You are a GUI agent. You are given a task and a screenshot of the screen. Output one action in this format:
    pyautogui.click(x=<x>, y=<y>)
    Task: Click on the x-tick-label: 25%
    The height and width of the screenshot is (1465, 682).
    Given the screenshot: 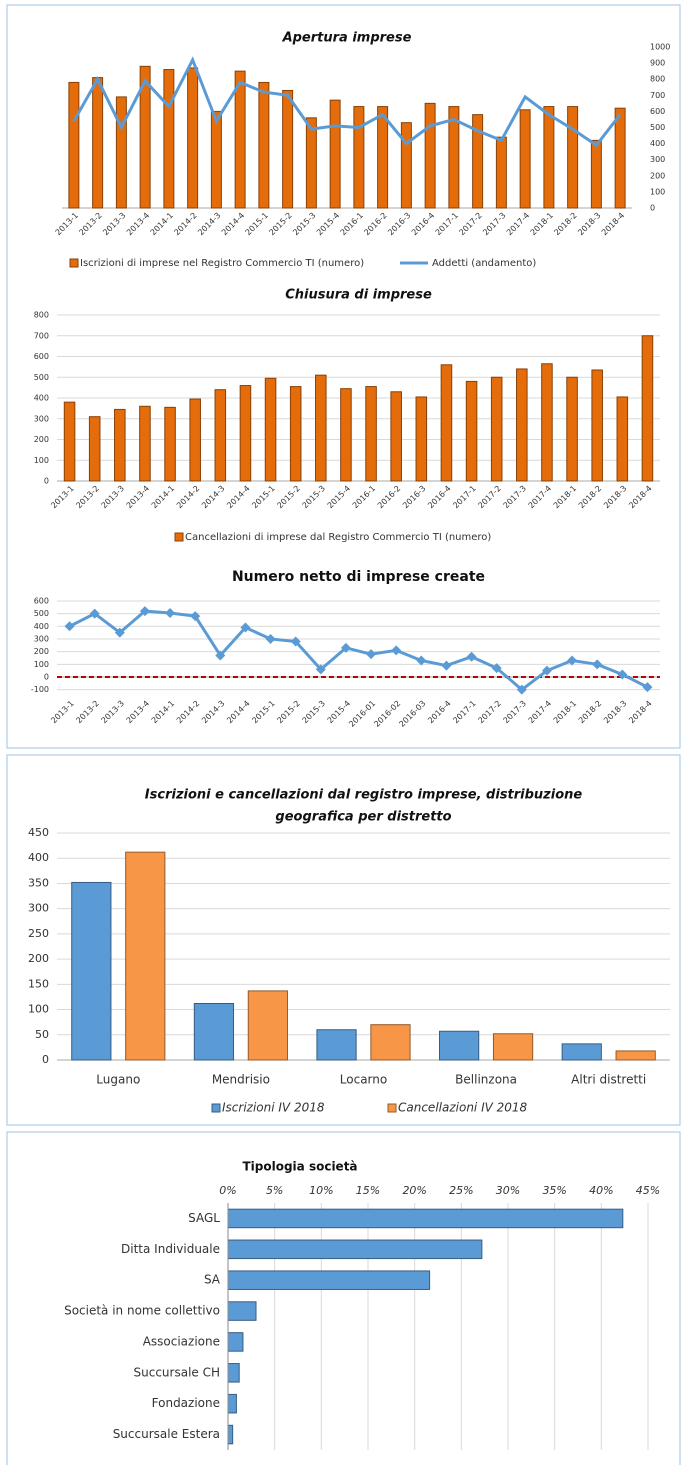 What is the action you would take?
    pyautogui.click(x=461, y=1190)
    